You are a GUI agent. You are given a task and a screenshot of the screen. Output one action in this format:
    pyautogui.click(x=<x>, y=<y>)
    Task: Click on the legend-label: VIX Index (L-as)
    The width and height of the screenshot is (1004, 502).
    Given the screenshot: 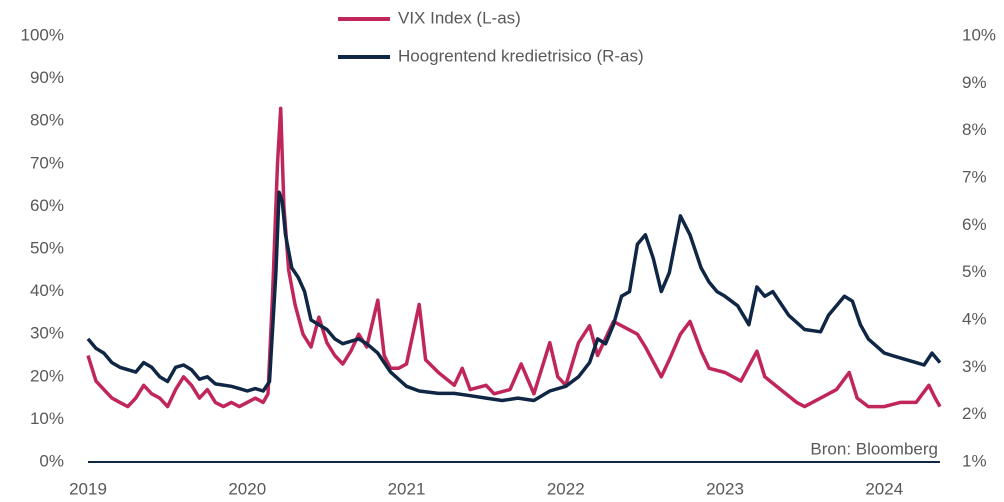 What is the action you would take?
    pyautogui.click(x=459, y=17)
    